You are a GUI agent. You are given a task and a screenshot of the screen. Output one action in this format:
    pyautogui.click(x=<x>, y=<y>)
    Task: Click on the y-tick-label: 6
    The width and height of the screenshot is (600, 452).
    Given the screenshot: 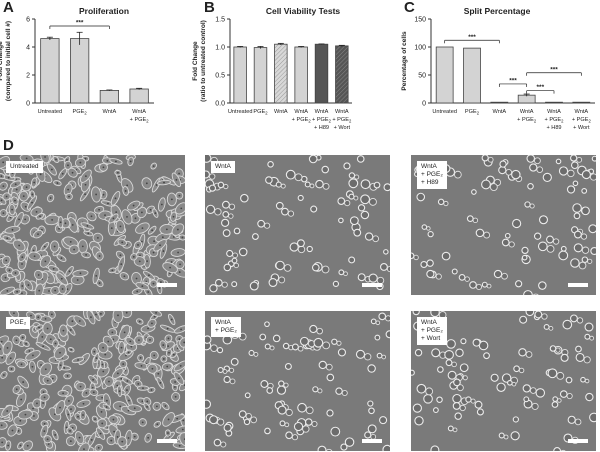 What is the action you would take?
    pyautogui.click(x=28, y=20)
    